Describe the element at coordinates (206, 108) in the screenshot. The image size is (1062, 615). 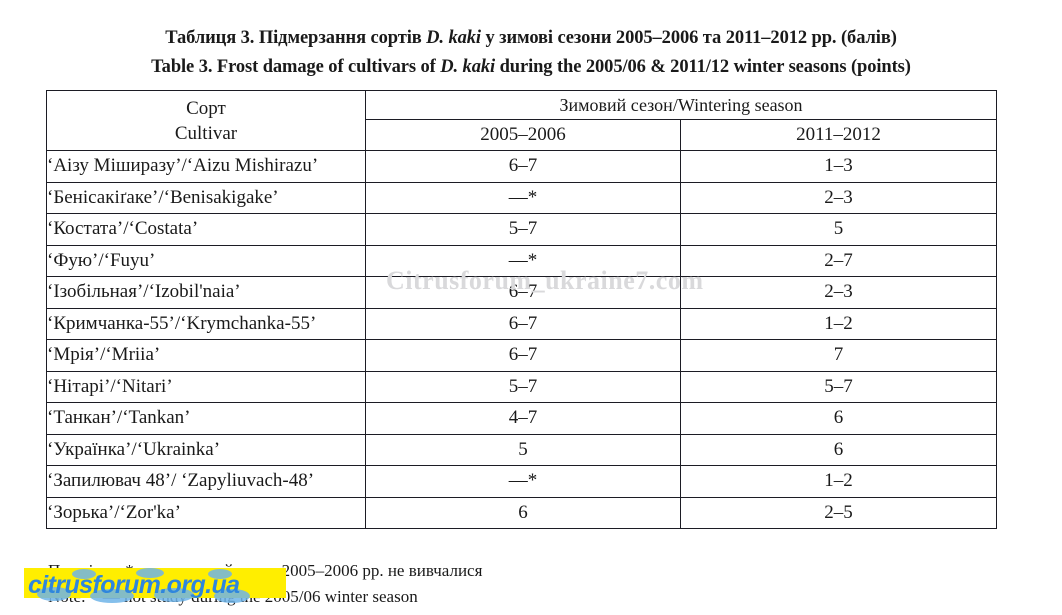
I see `column-header-cultivar-uk: Сорт` at that location.